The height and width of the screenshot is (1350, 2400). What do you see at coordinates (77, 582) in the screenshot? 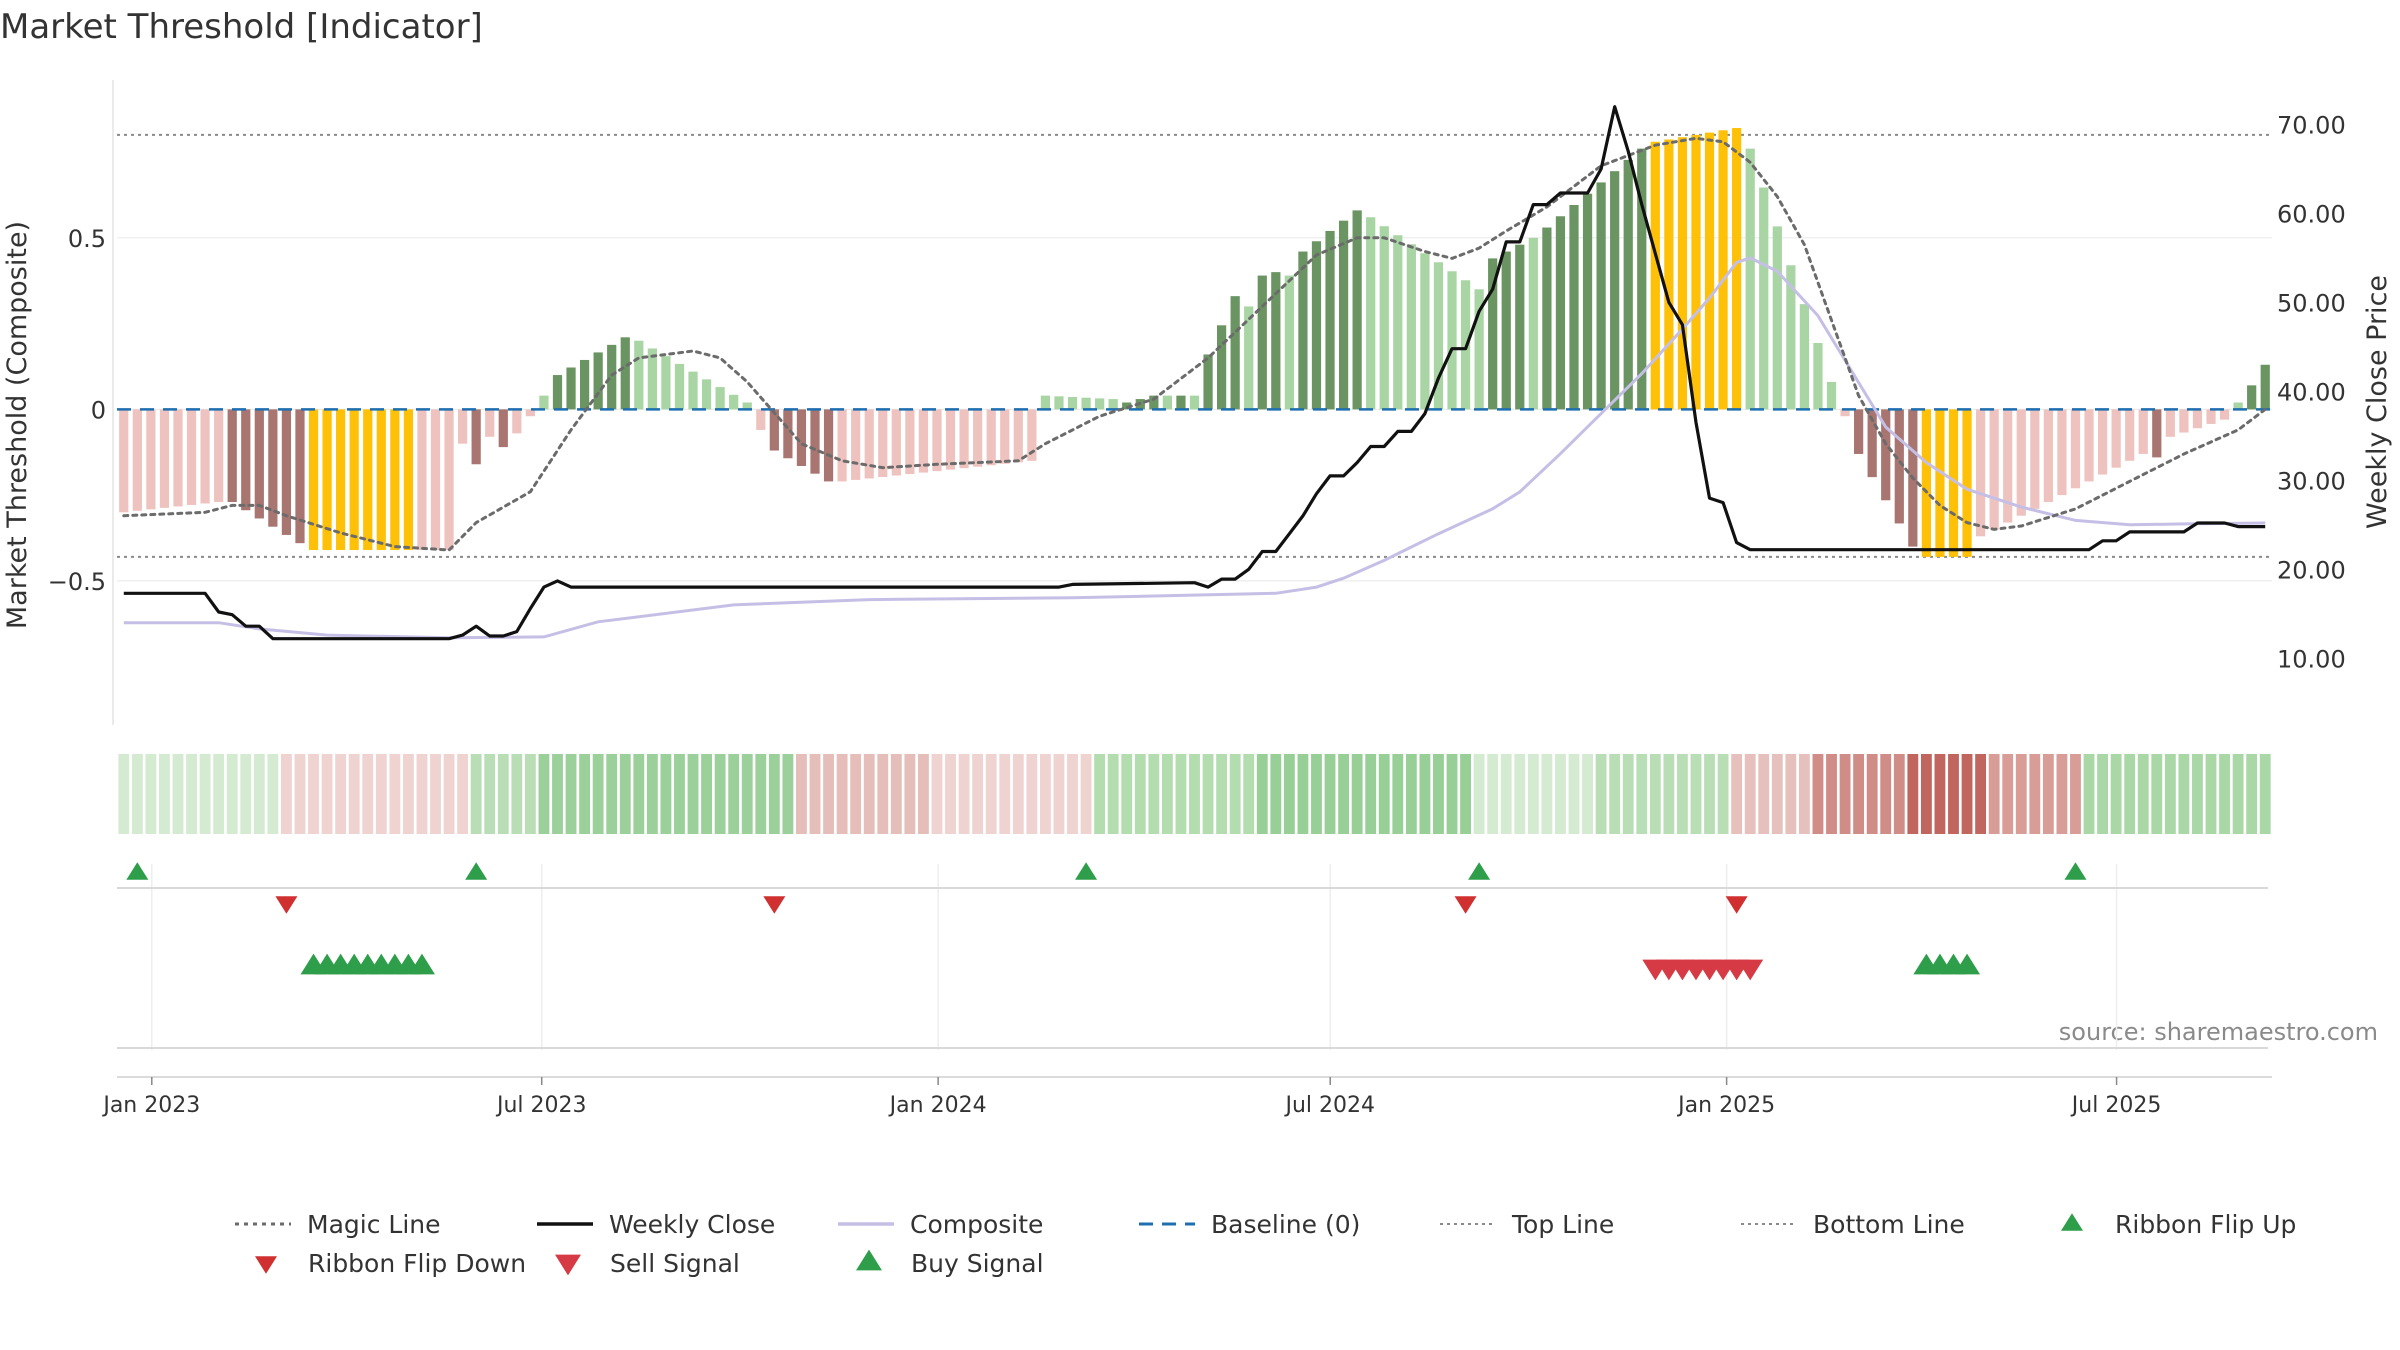
I see `left-tick-label: −0.5` at bounding box center [77, 582].